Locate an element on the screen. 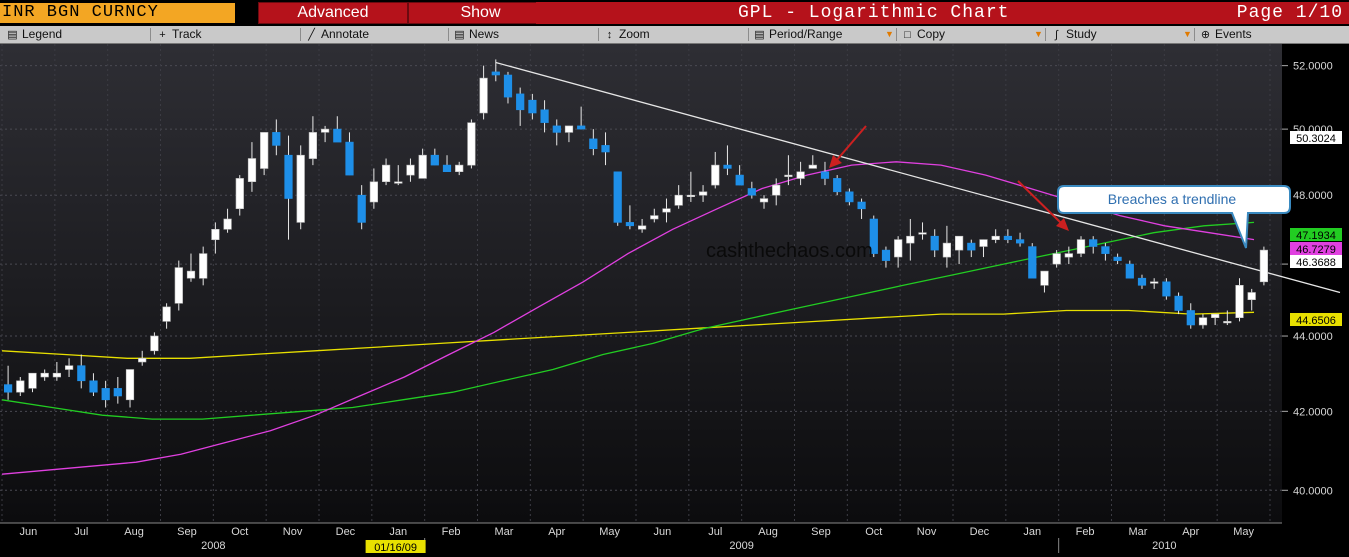 The height and width of the screenshot is (557, 1349). news-button: ▤ News is located at coordinates (476, 34).